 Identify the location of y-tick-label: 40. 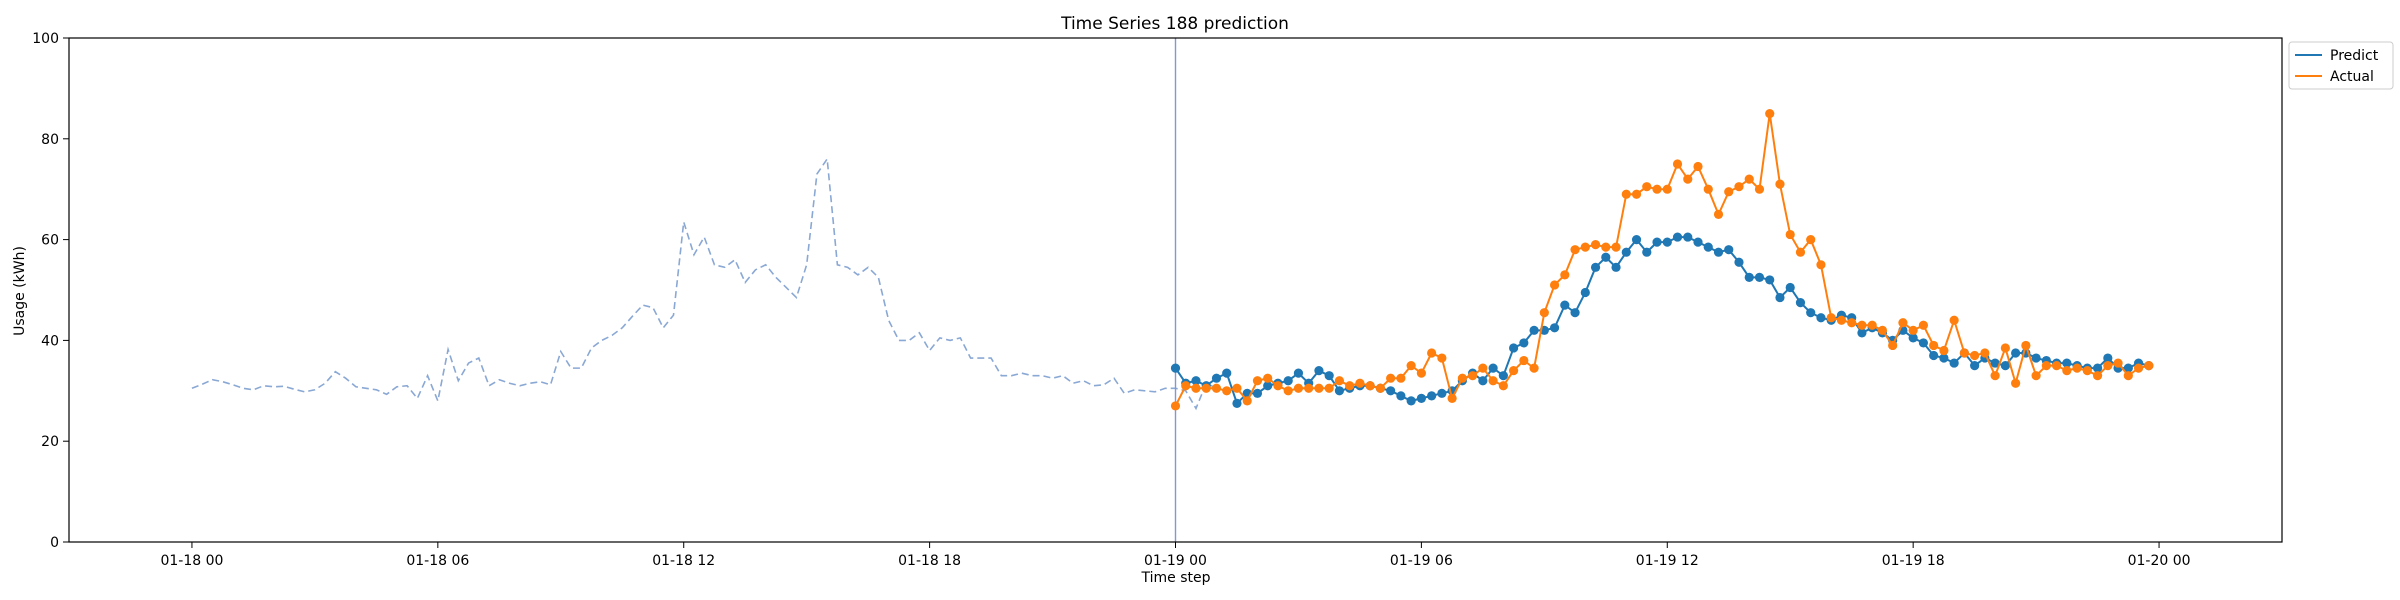
(50, 341).